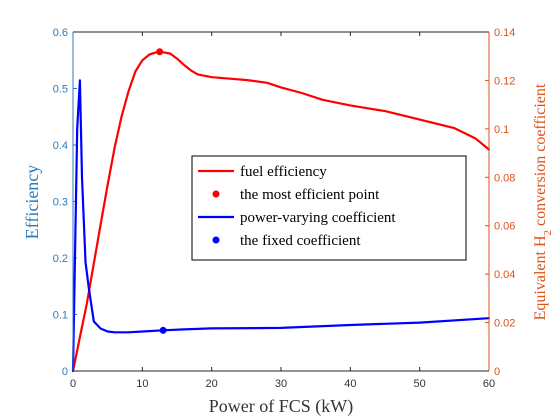 The height and width of the screenshot is (420, 560). I want to click on left-tick-label: 0.6, so click(60, 33).